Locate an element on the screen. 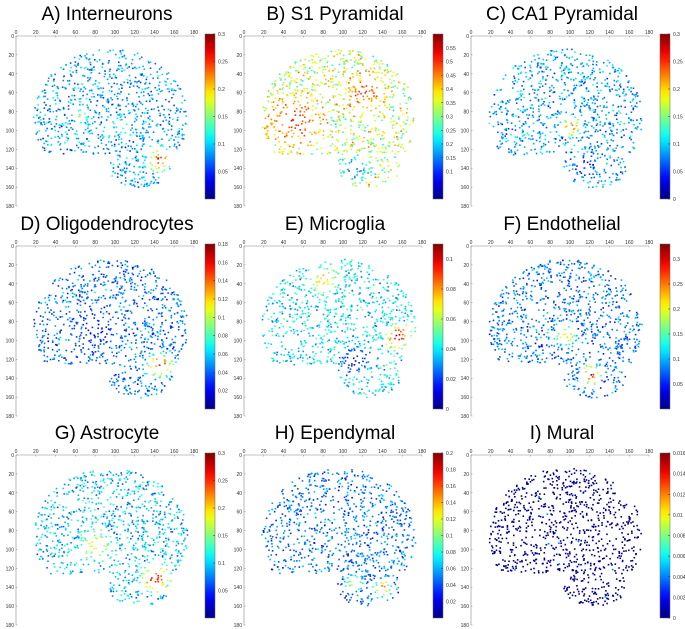 Image resolution: width=685 pixels, height=629 pixels. colorbar-tick-label: 0.15 is located at coordinates (678, 118).